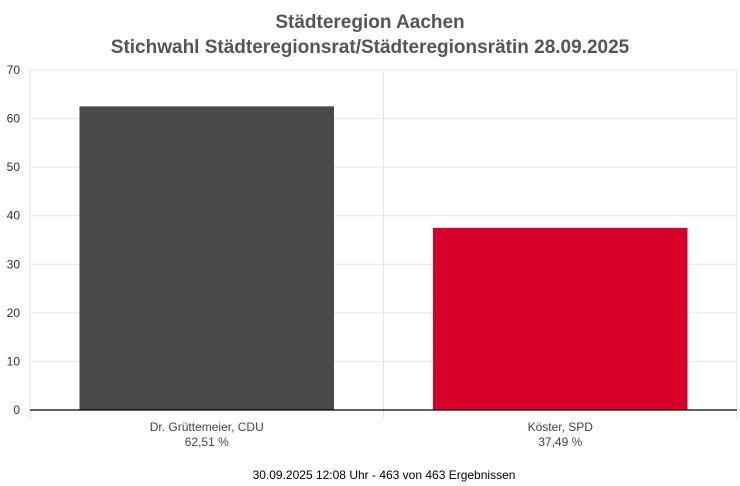 This screenshot has width=740, height=486. What do you see at coordinates (14, 167) in the screenshot?
I see `y-tick-label: 50` at bounding box center [14, 167].